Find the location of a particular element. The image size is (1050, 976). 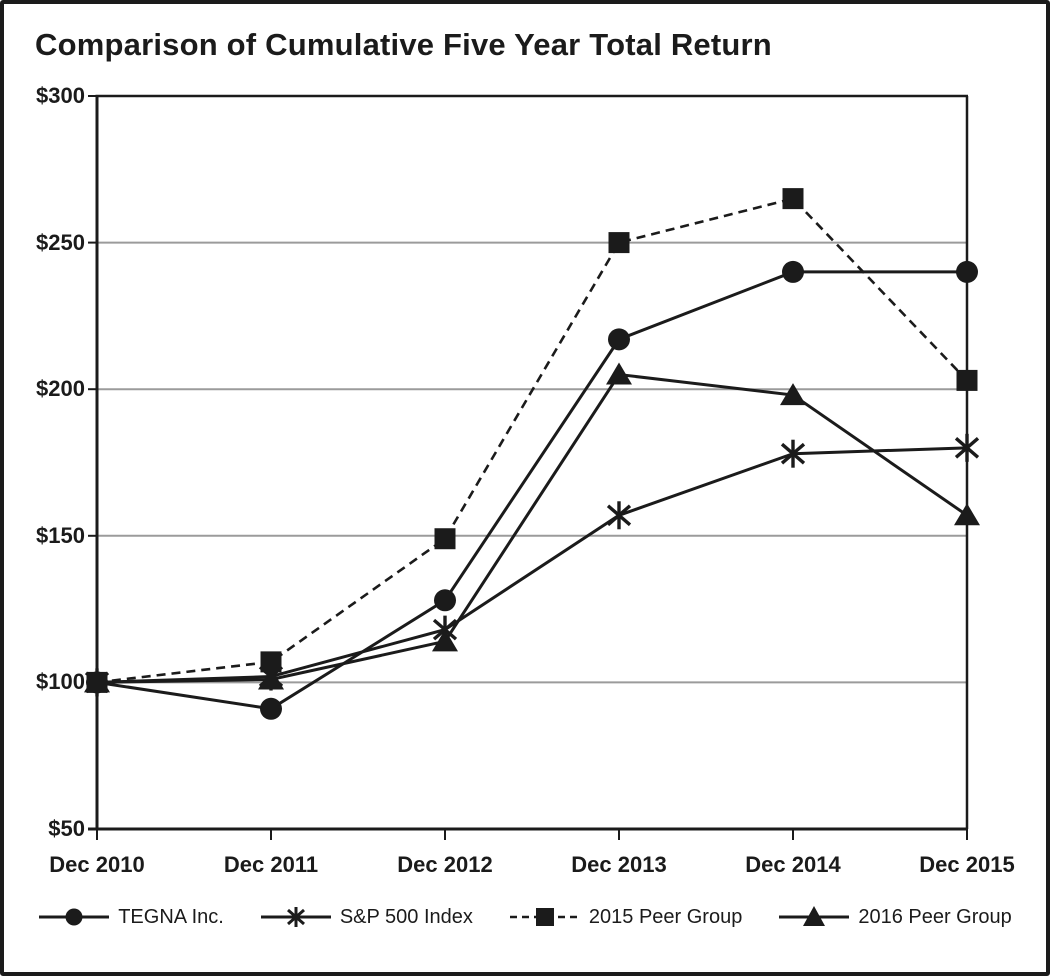

legend-item-2015-peer-group: 2015 Peer Group is located at coordinates (625, 917).